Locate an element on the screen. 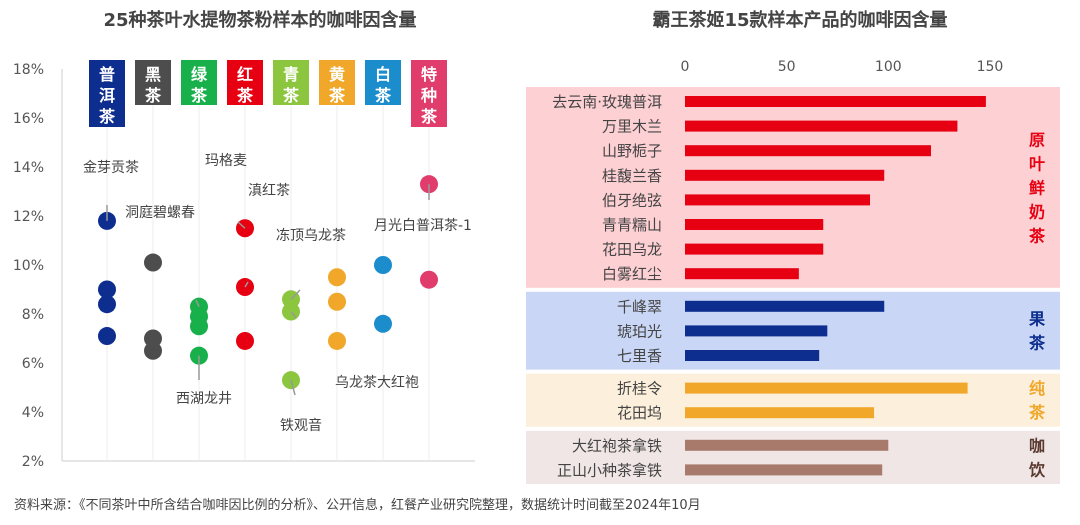  y-tick-label: 16% is located at coordinates (28, 119).